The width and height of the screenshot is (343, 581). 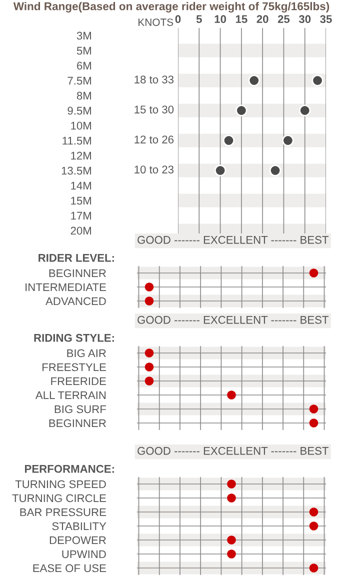 I want to click on y-tick-label: 12M, so click(x=81, y=156).